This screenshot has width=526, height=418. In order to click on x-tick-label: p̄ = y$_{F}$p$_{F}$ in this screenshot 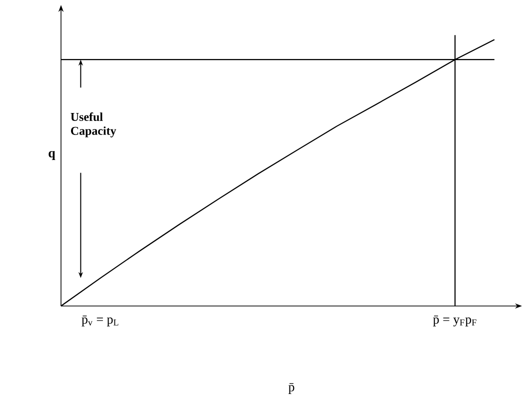, I will do `click(454, 321)`.